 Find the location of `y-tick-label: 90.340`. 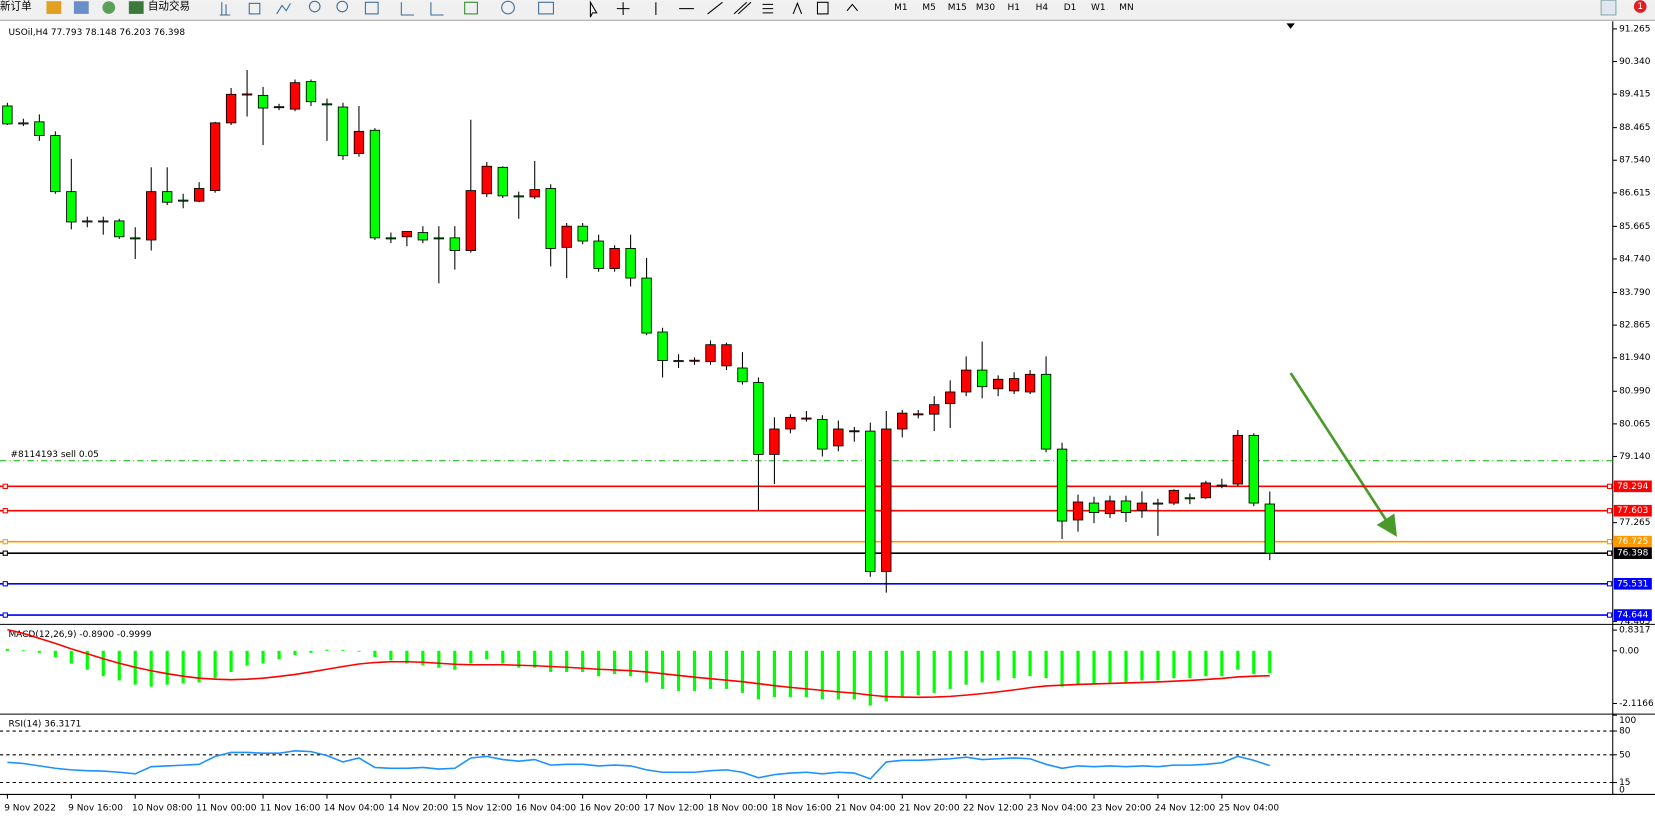

y-tick-label: 90.340 is located at coordinates (1635, 62).